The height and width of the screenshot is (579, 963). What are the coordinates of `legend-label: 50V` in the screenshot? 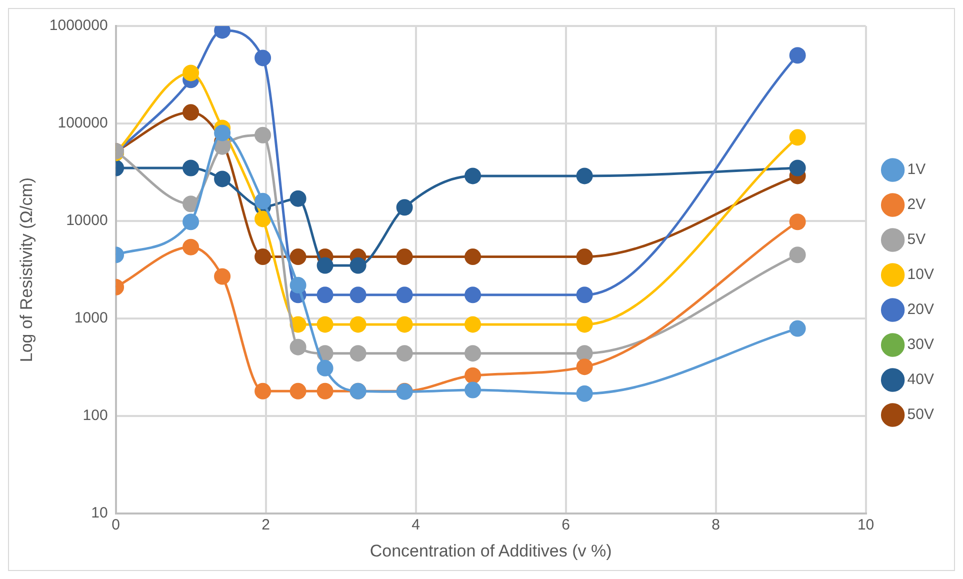 It's located at (920, 415).